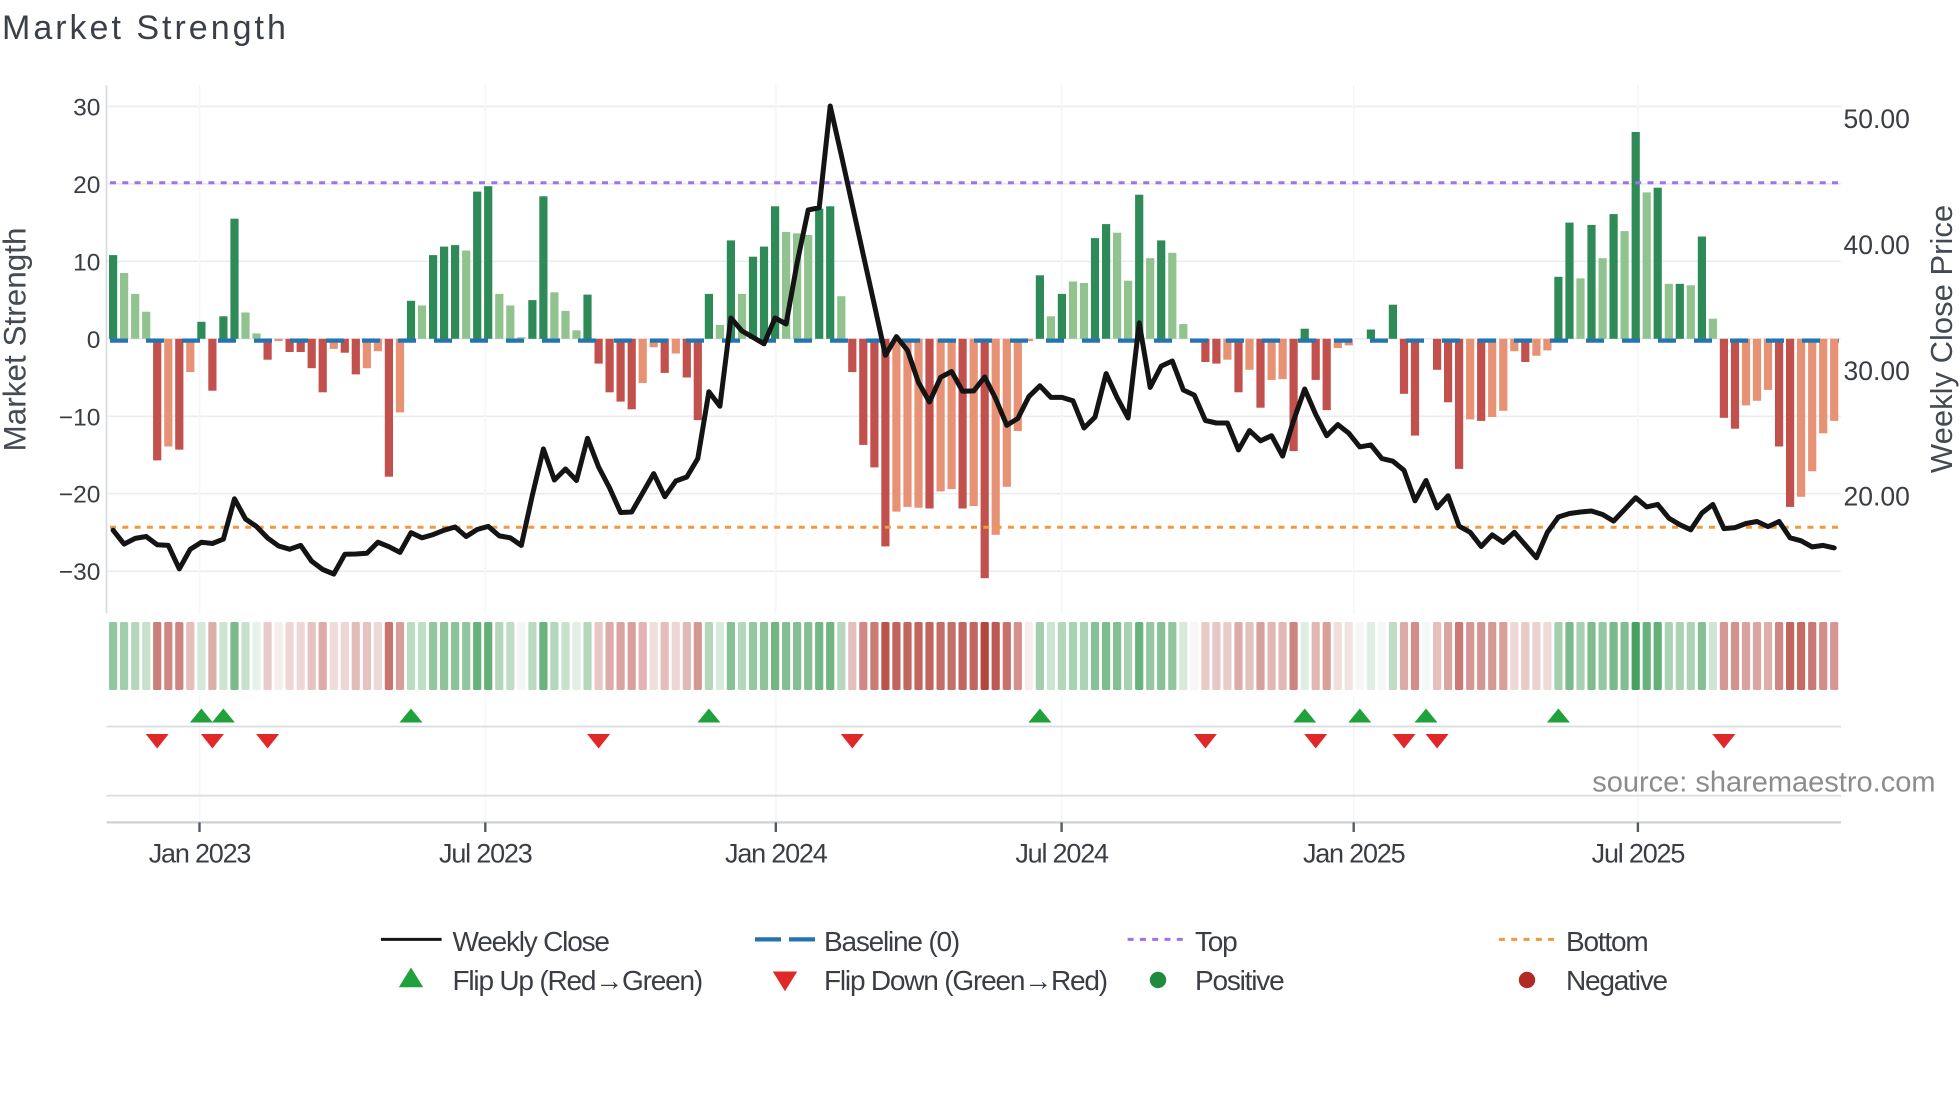 The image size is (1960, 1102). What do you see at coordinates (1941, 339) in the screenshot?
I see `svg-text: Weekly Close Price` at bounding box center [1941, 339].